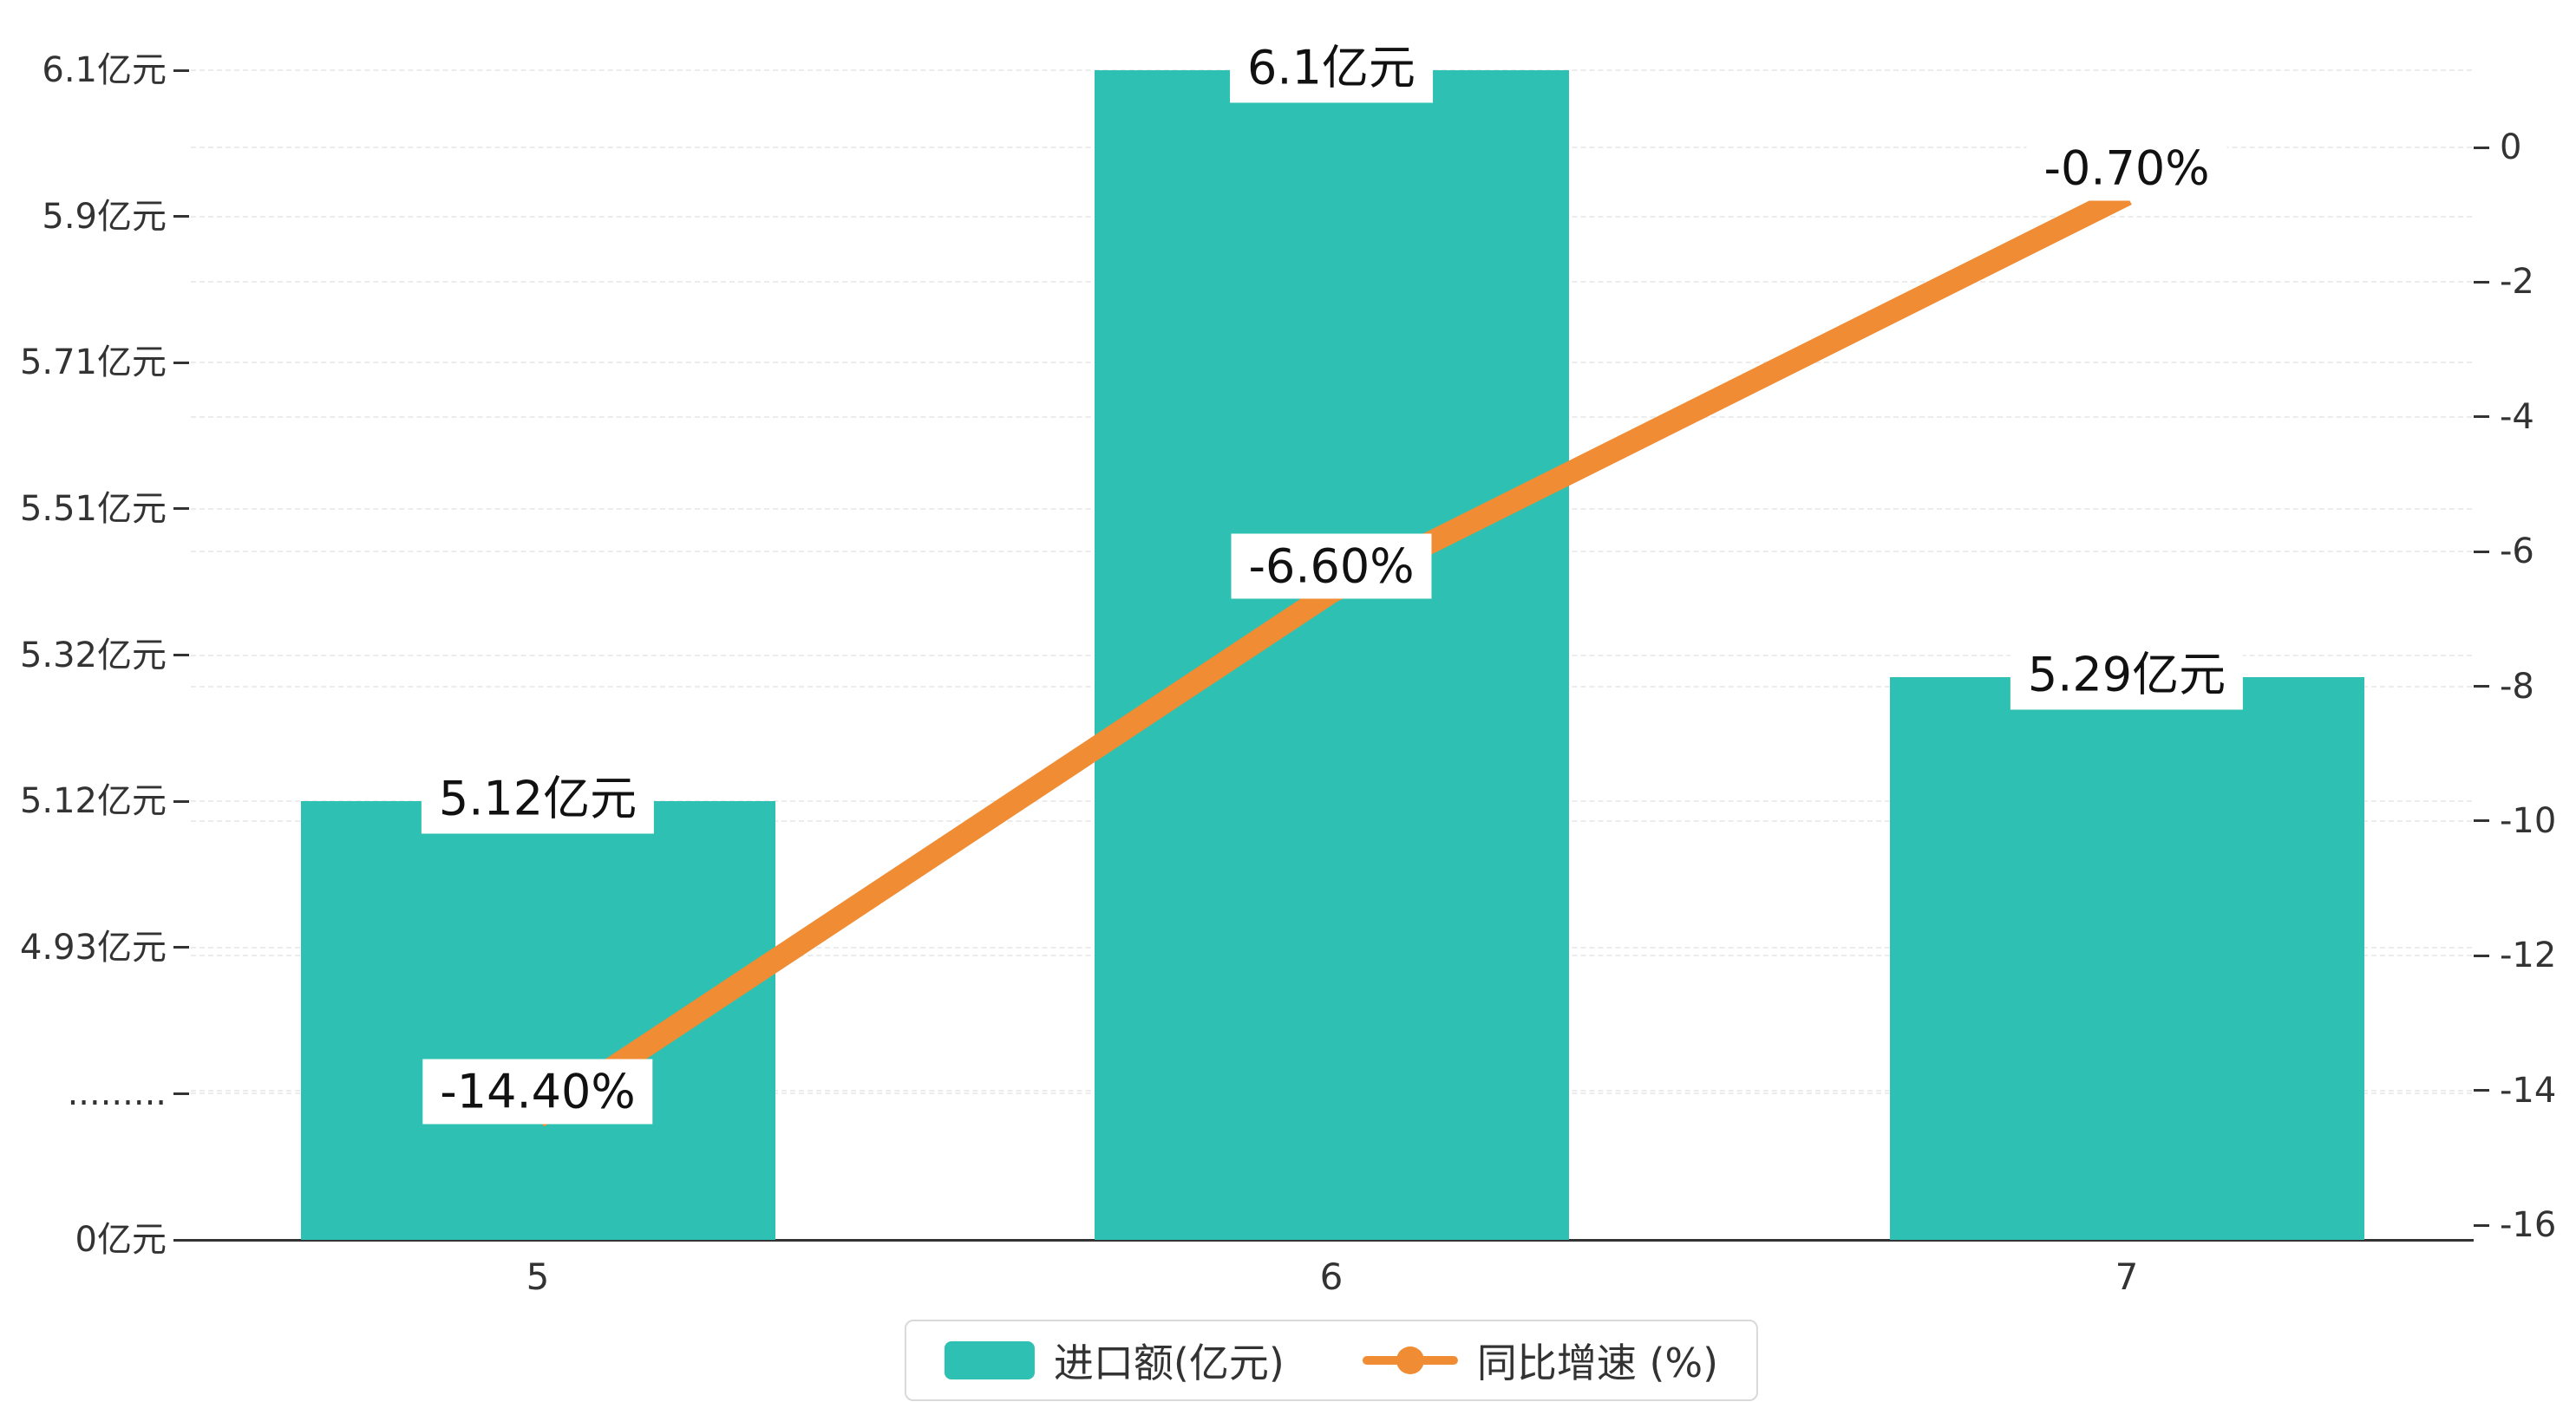 The image size is (2576, 1415). I want to click on y-axis-left-tick-label: 5.32亿元, so click(93, 655).